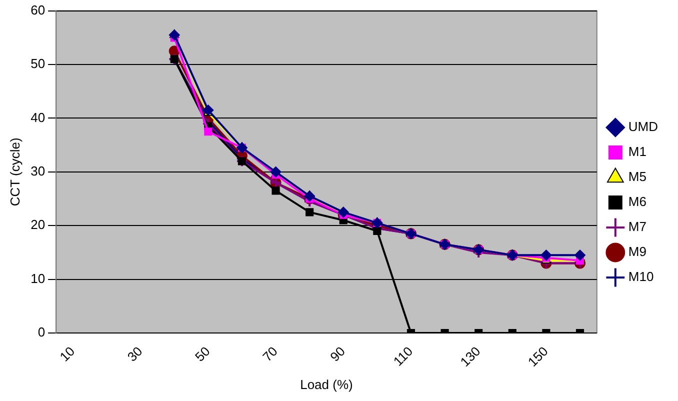 The height and width of the screenshot is (401, 678). I want to click on y-tick-label: 50, so click(38, 64).